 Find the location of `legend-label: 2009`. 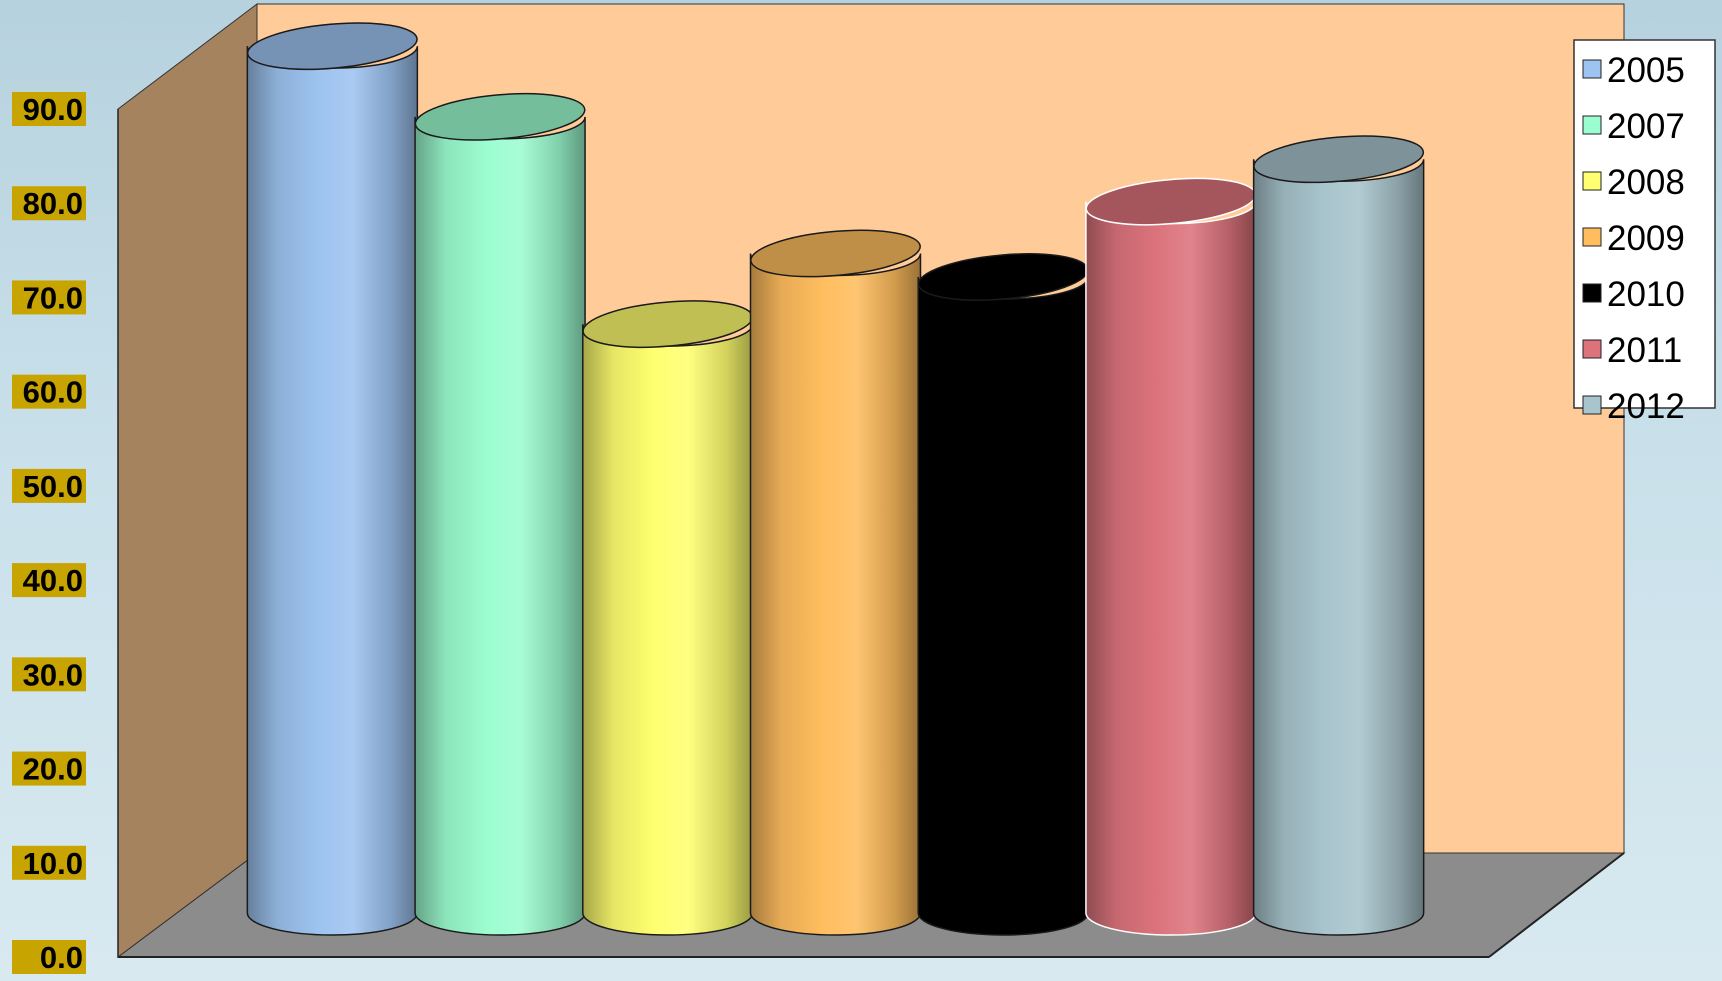

legend-label: 2009 is located at coordinates (1646, 238).